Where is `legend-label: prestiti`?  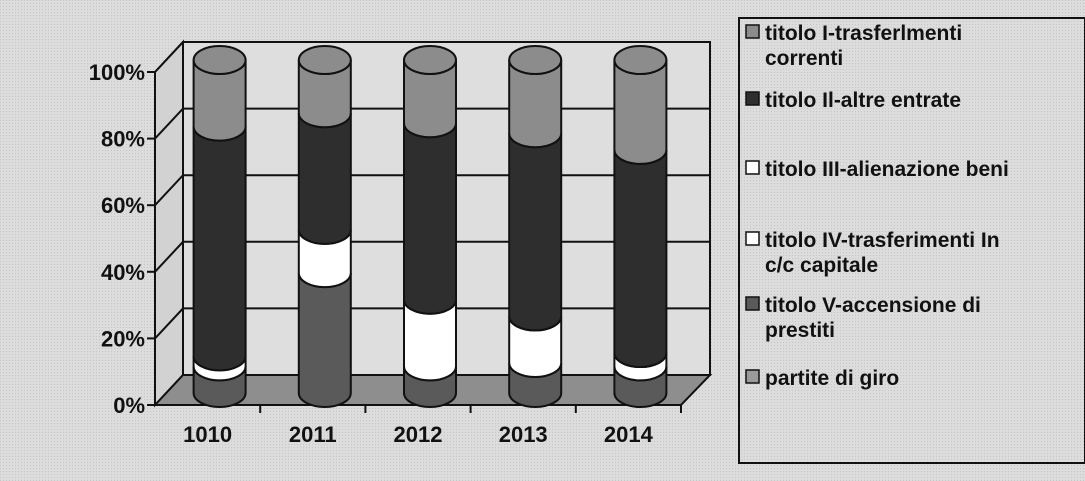
legend-label: prestiti is located at coordinates (800, 330).